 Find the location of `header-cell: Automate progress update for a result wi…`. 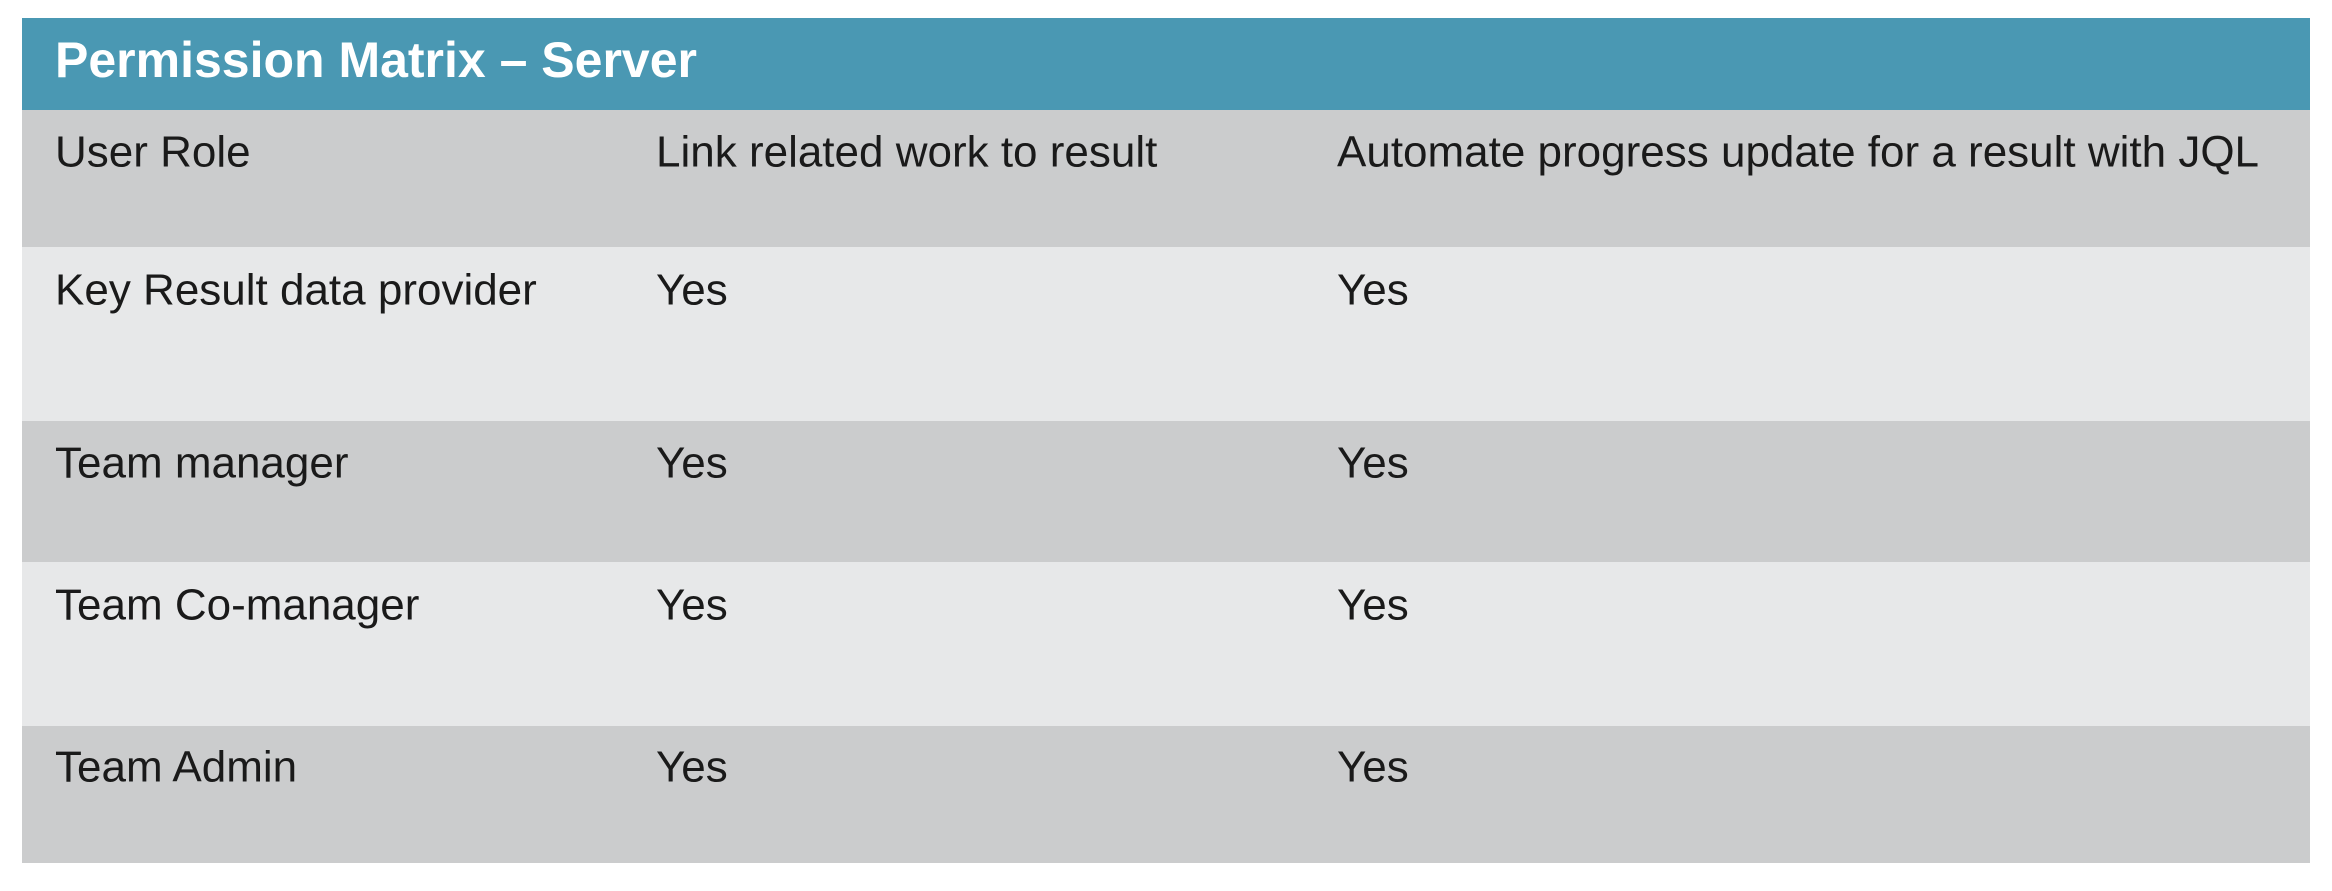

header-cell: Automate progress update for a result wi… is located at coordinates (1798, 152).